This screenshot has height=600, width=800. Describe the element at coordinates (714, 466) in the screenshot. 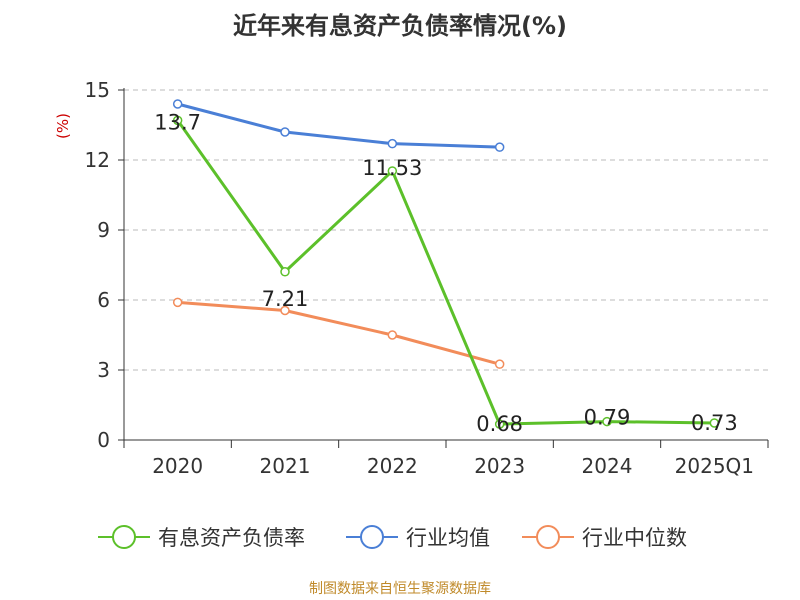

I see `x-tick-label: 2025Q1` at that location.